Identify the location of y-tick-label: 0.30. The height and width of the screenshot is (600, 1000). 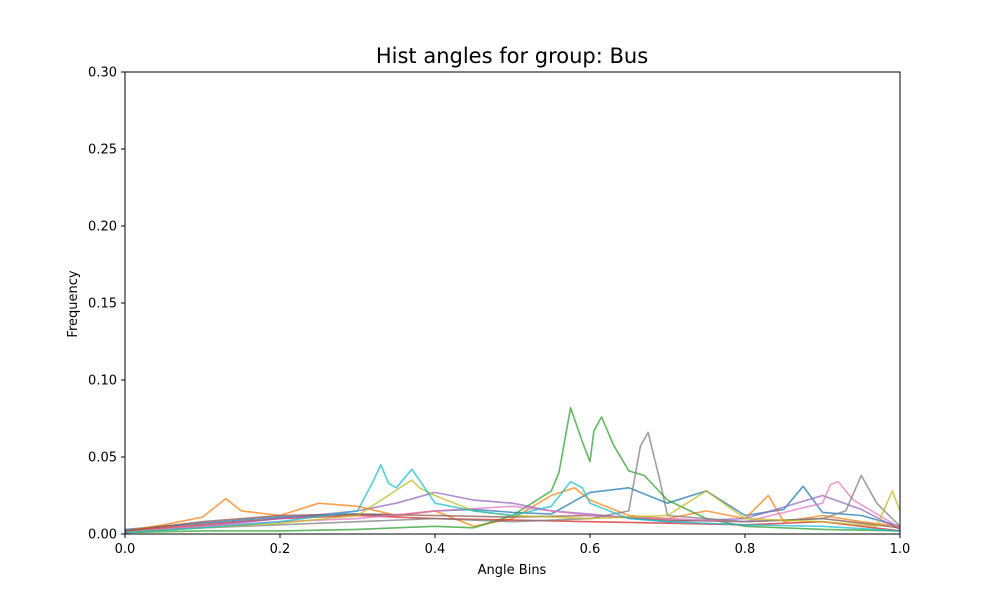
(102, 73).